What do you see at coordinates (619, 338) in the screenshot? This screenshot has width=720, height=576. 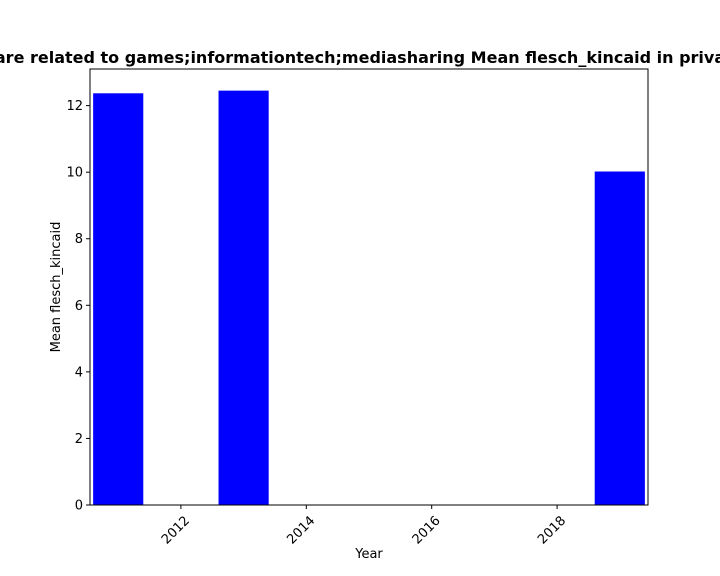 I see `bar-2019` at bounding box center [619, 338].